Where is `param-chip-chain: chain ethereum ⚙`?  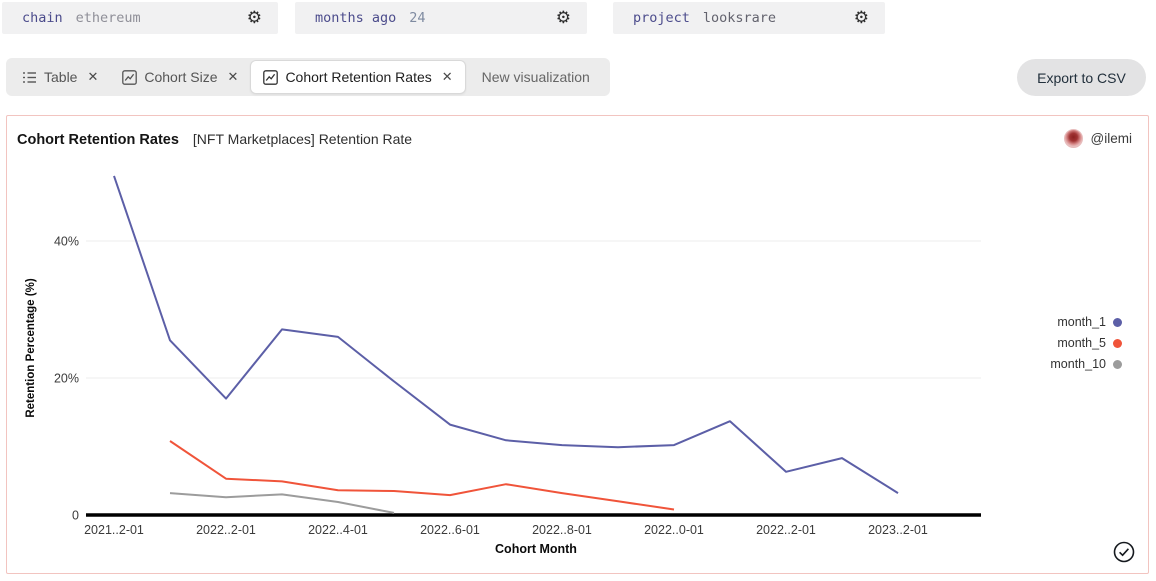 param-chip-chain: chain ethereum ⚙ is located at coordinates (140, 18).